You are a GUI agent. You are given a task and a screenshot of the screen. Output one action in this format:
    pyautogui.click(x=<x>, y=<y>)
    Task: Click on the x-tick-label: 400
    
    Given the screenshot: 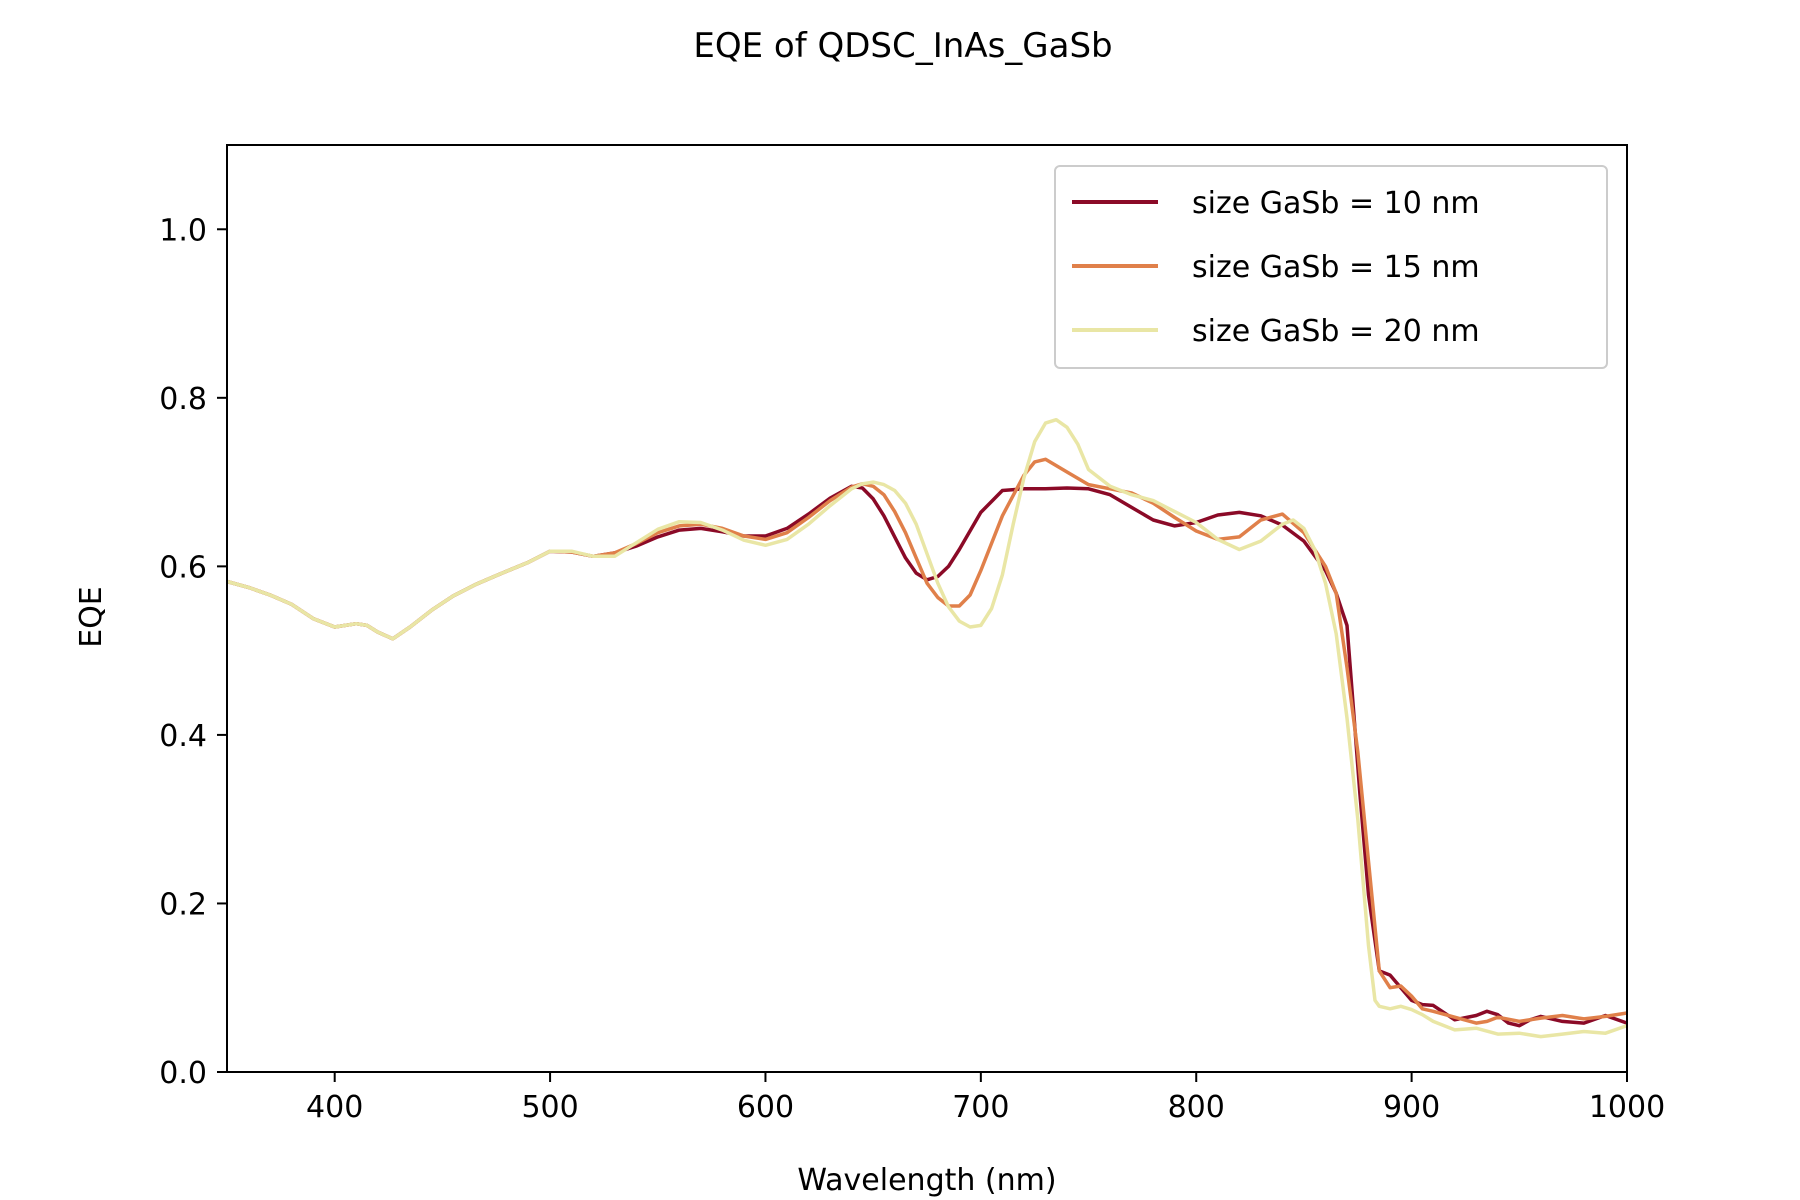 What is the action you would take?
    pyautogui.click(x=334, y=1107)
    